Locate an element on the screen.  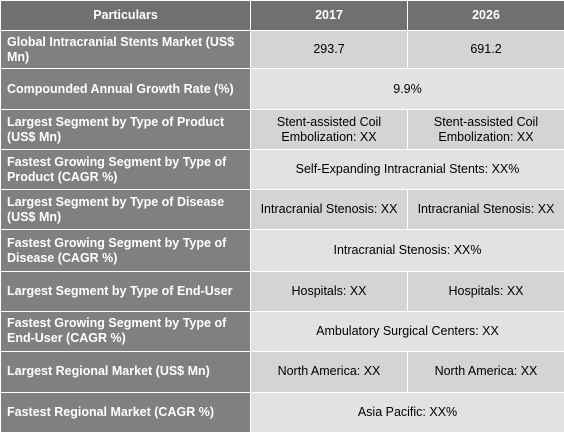
value-2017: North America: XX is located at coordinates (329, 371).